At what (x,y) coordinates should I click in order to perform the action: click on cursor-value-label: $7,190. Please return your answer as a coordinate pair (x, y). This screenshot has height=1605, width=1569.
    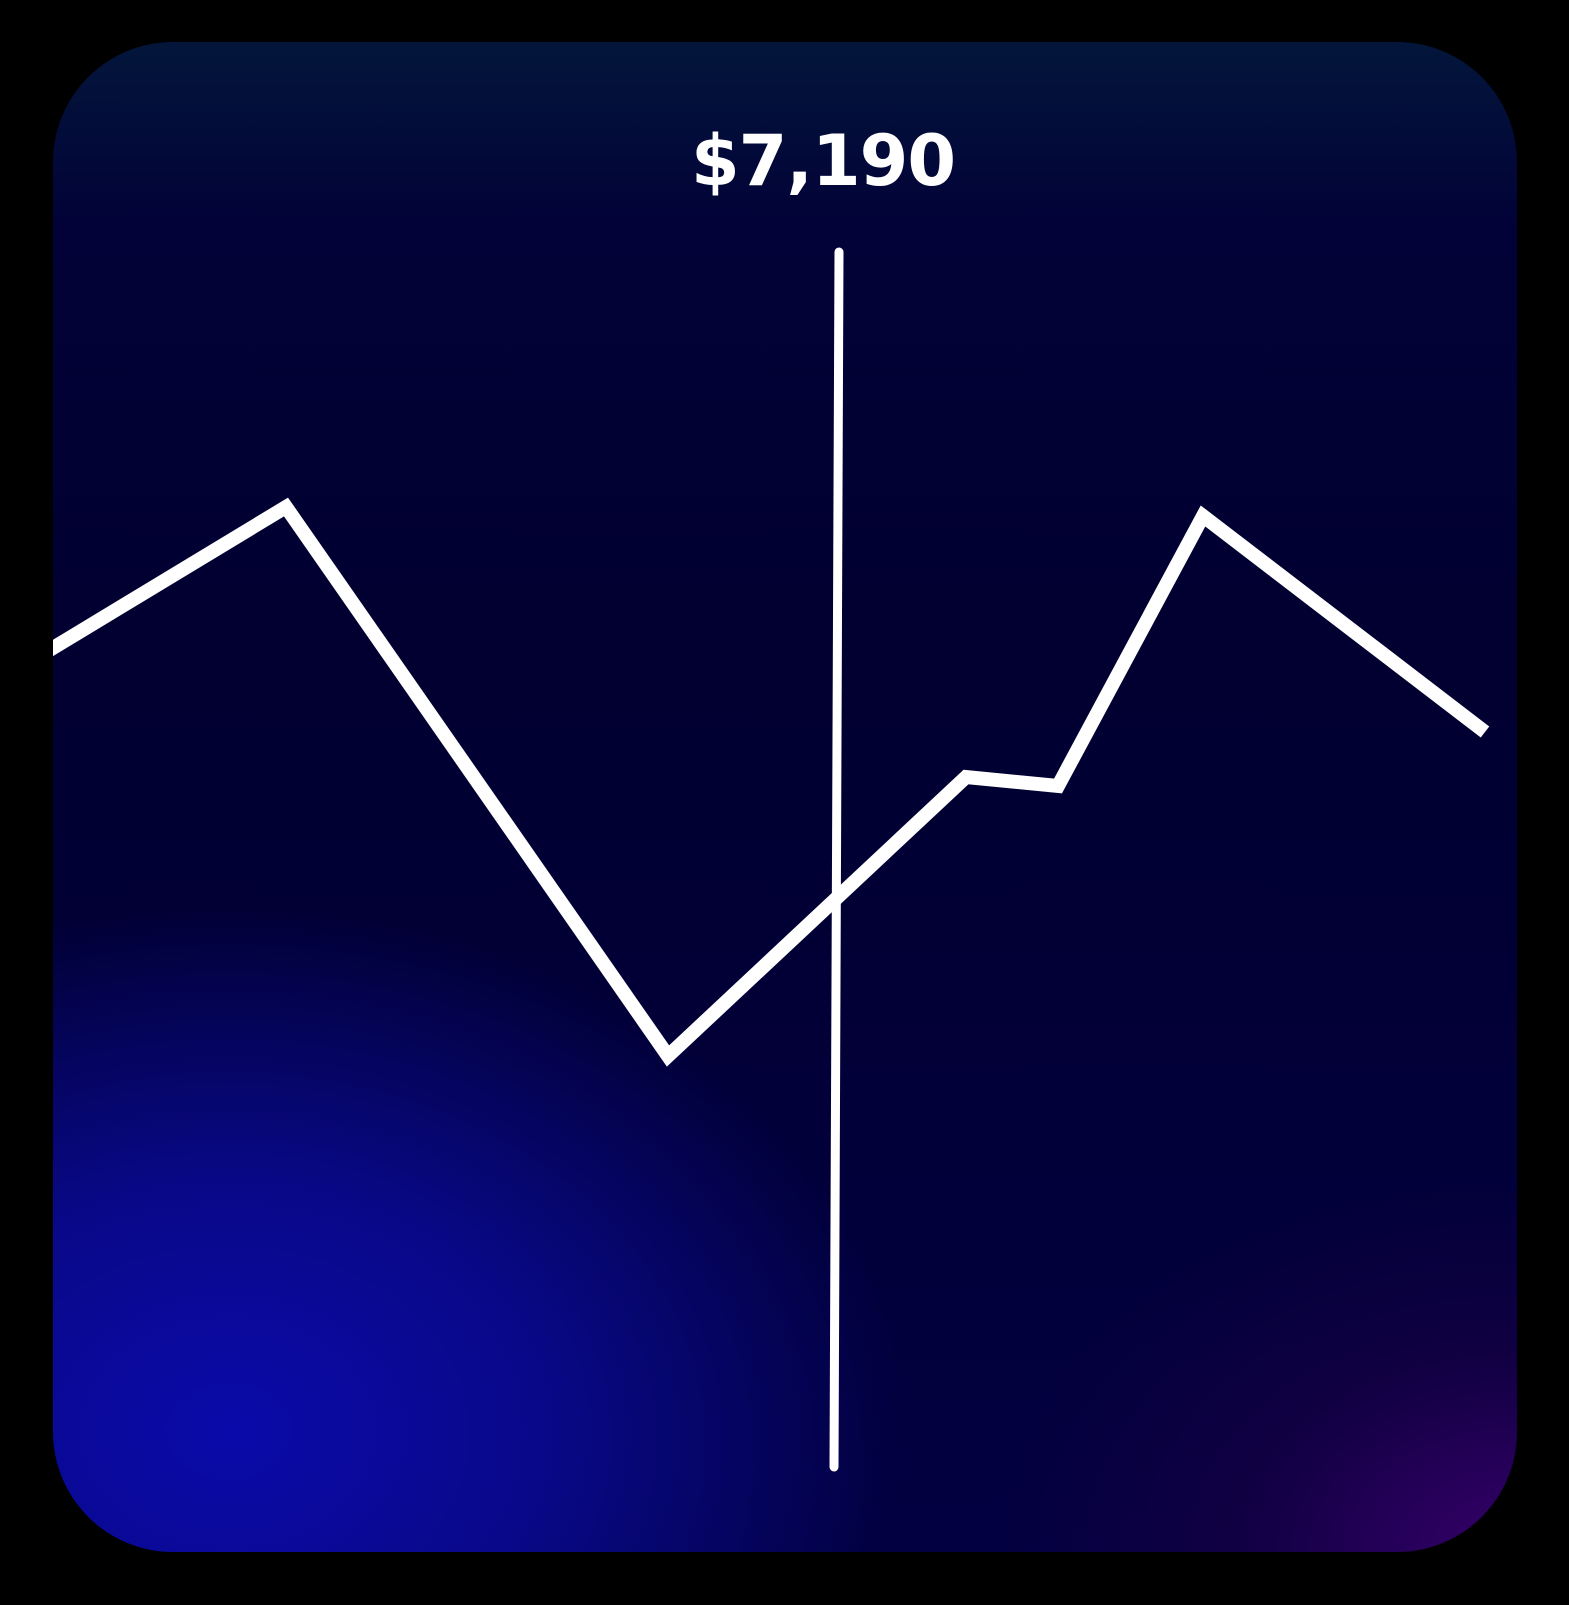
    Looking at the image, I should click on (823, 161).